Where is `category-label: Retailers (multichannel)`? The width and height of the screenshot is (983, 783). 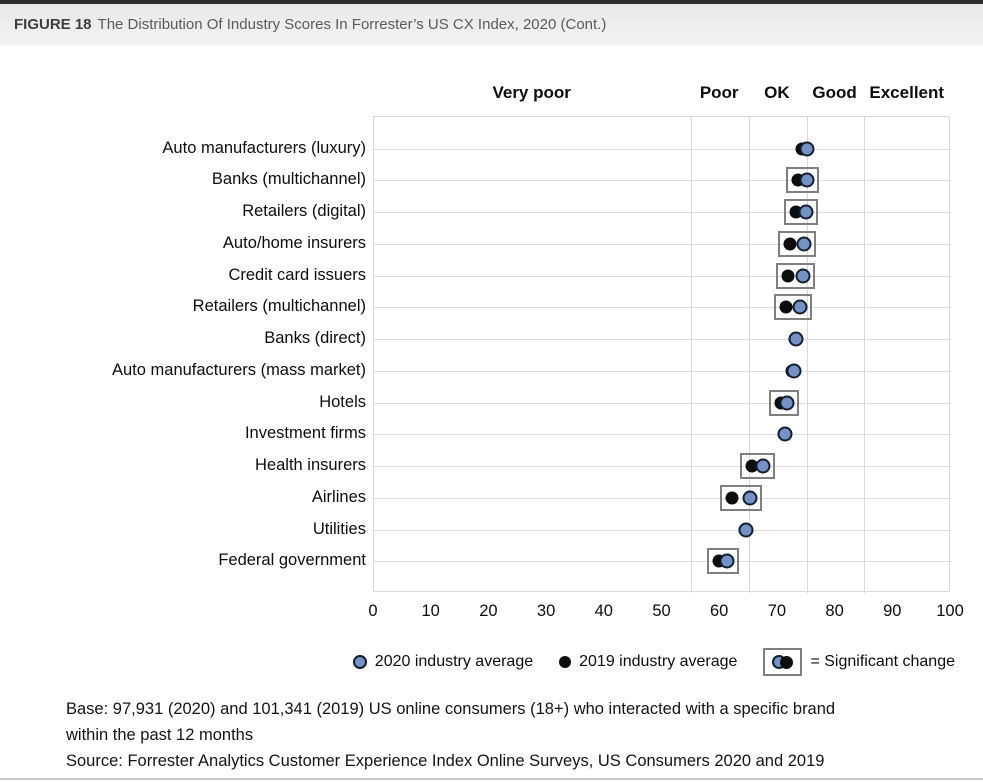
category-label: Retailers (multichannel) is located at coordinates (279, 306).